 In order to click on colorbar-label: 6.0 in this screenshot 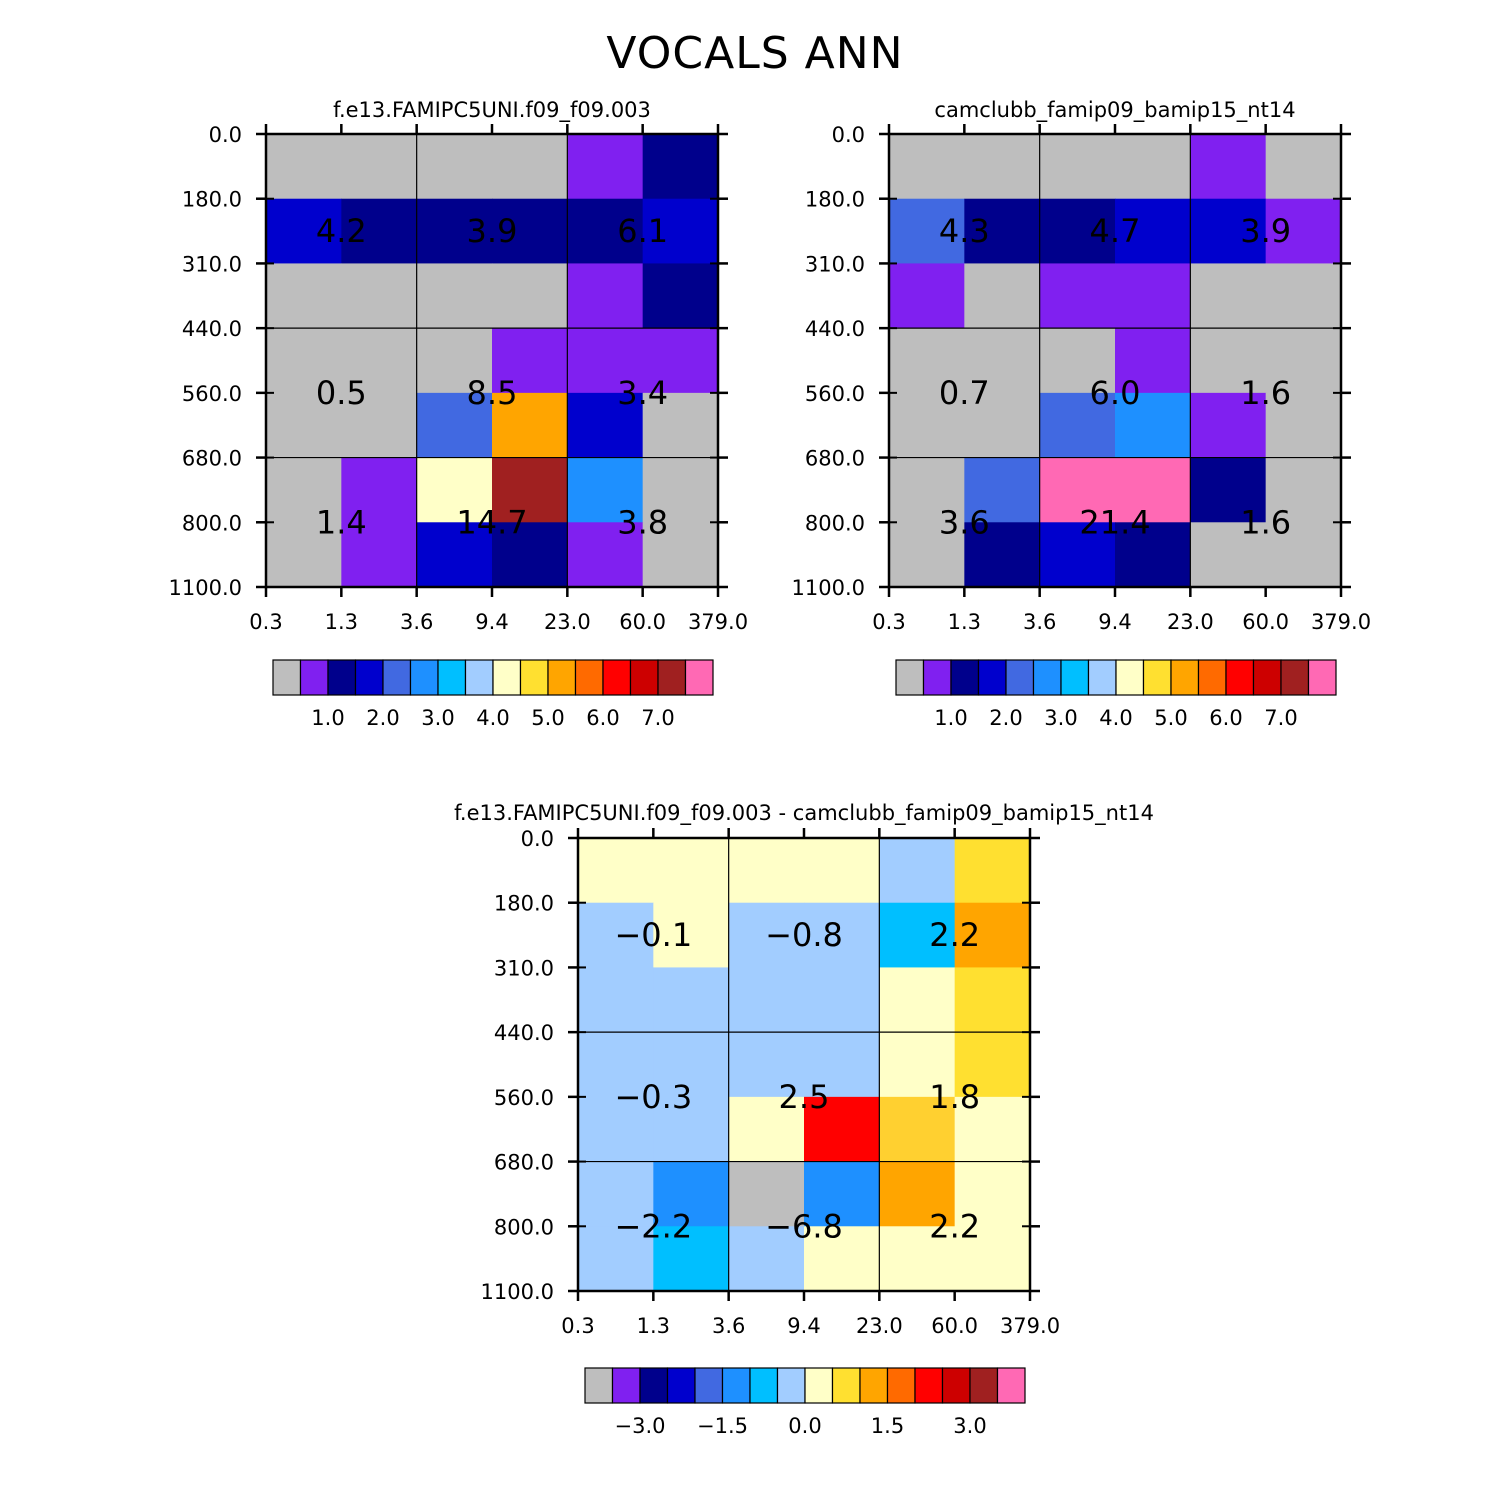, I will do `click(1225, 718)`.